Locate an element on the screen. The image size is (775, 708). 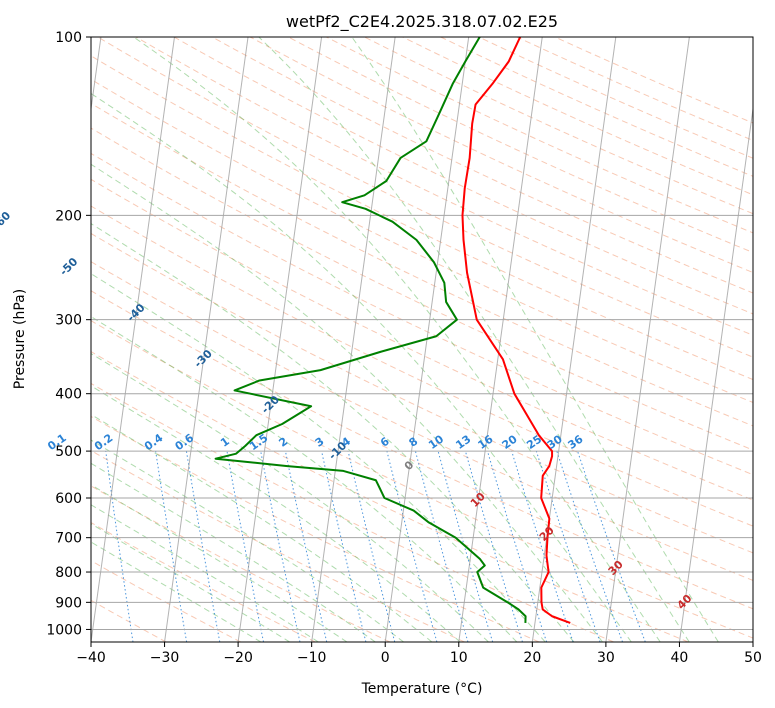
y-tick-label: 600 is located at coordinates (68, 499).